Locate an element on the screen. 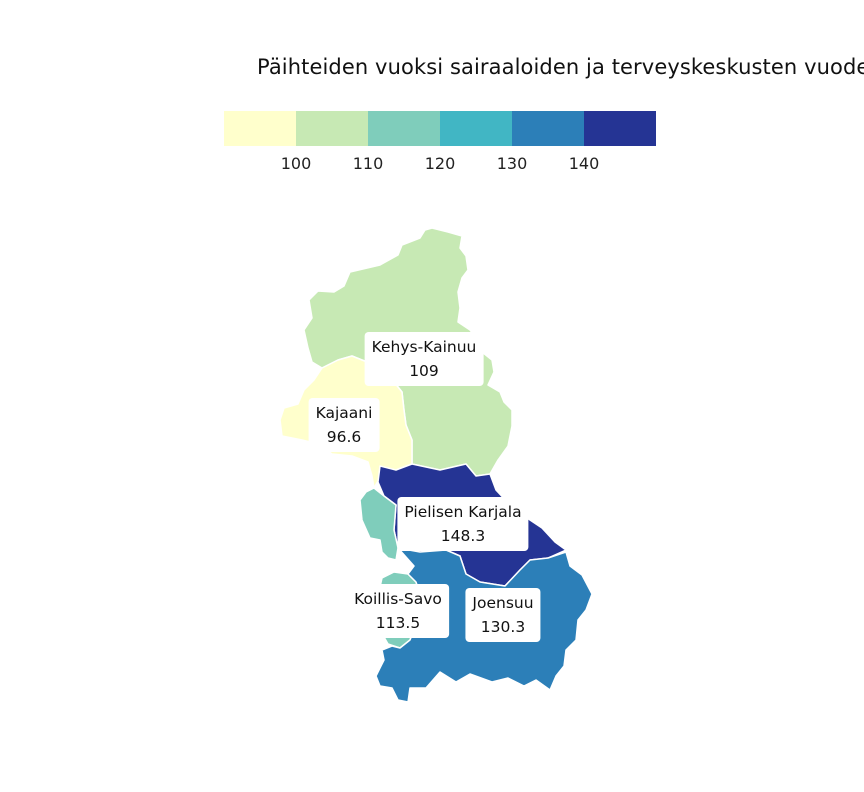  region-label-kehys-kainuu: Kehys-Kainuu 109 is located at coordinates (424, 359).